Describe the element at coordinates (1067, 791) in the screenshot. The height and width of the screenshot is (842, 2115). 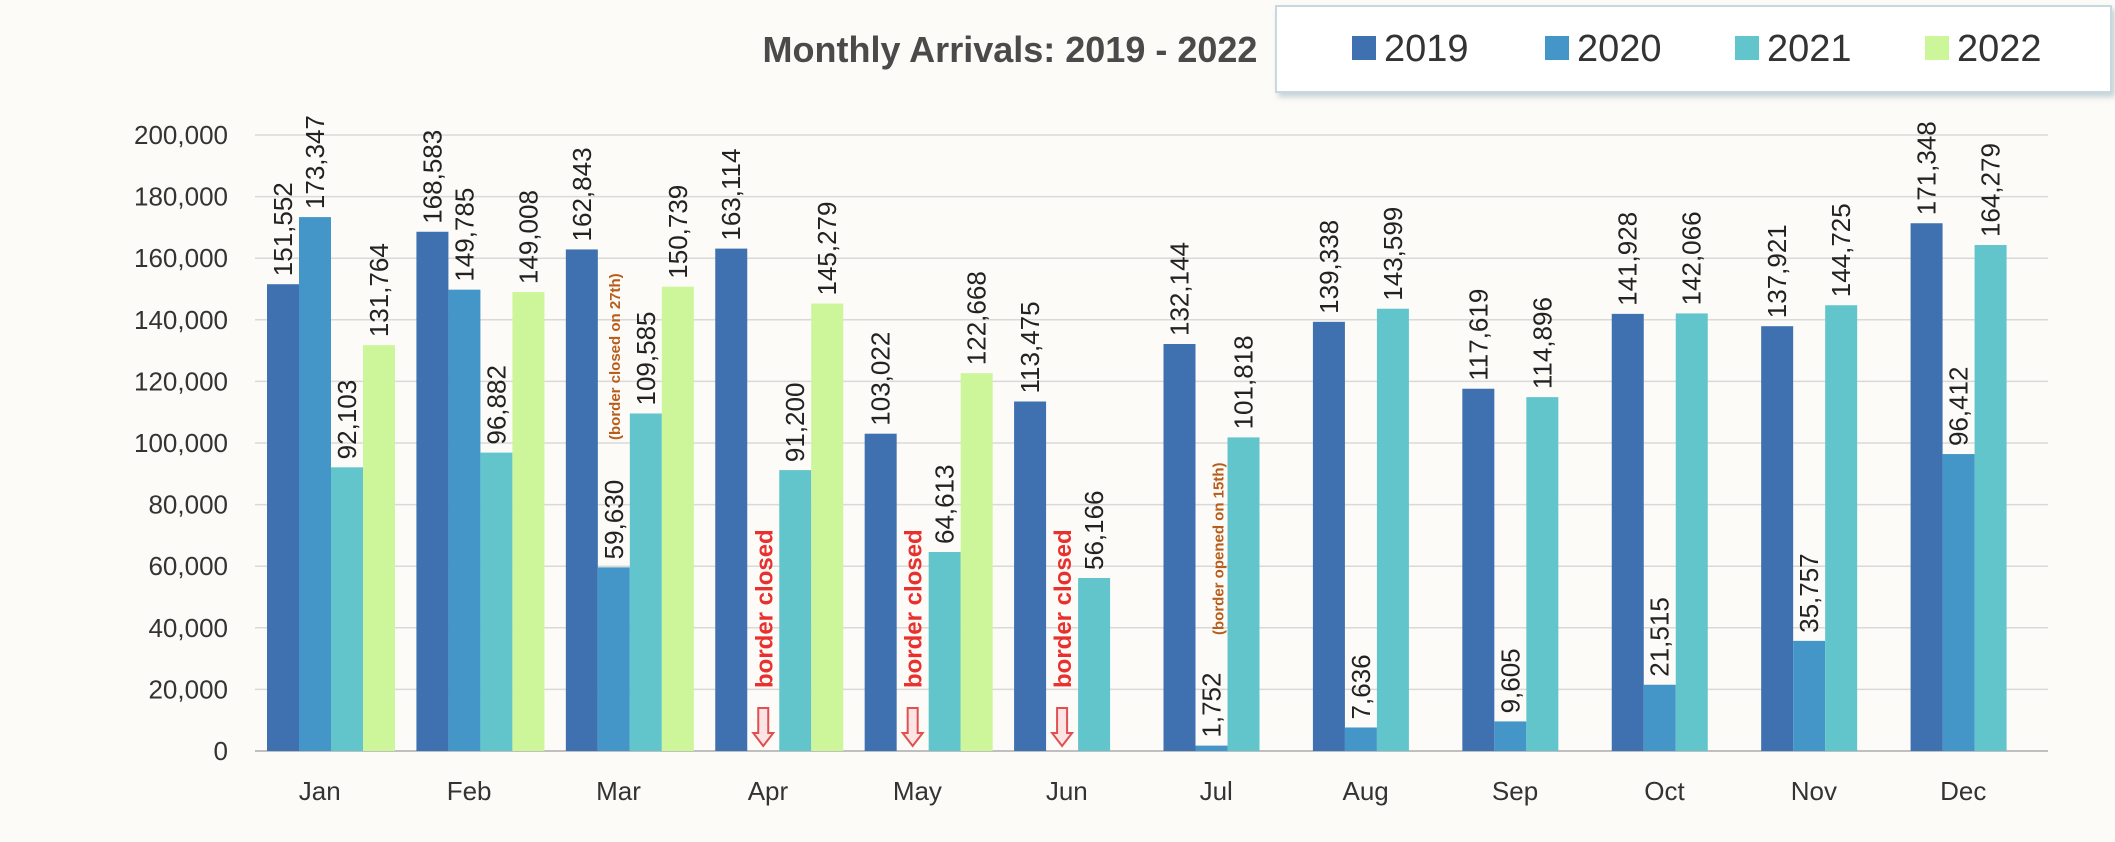
I see `x-tick-label: Jun` at that location.